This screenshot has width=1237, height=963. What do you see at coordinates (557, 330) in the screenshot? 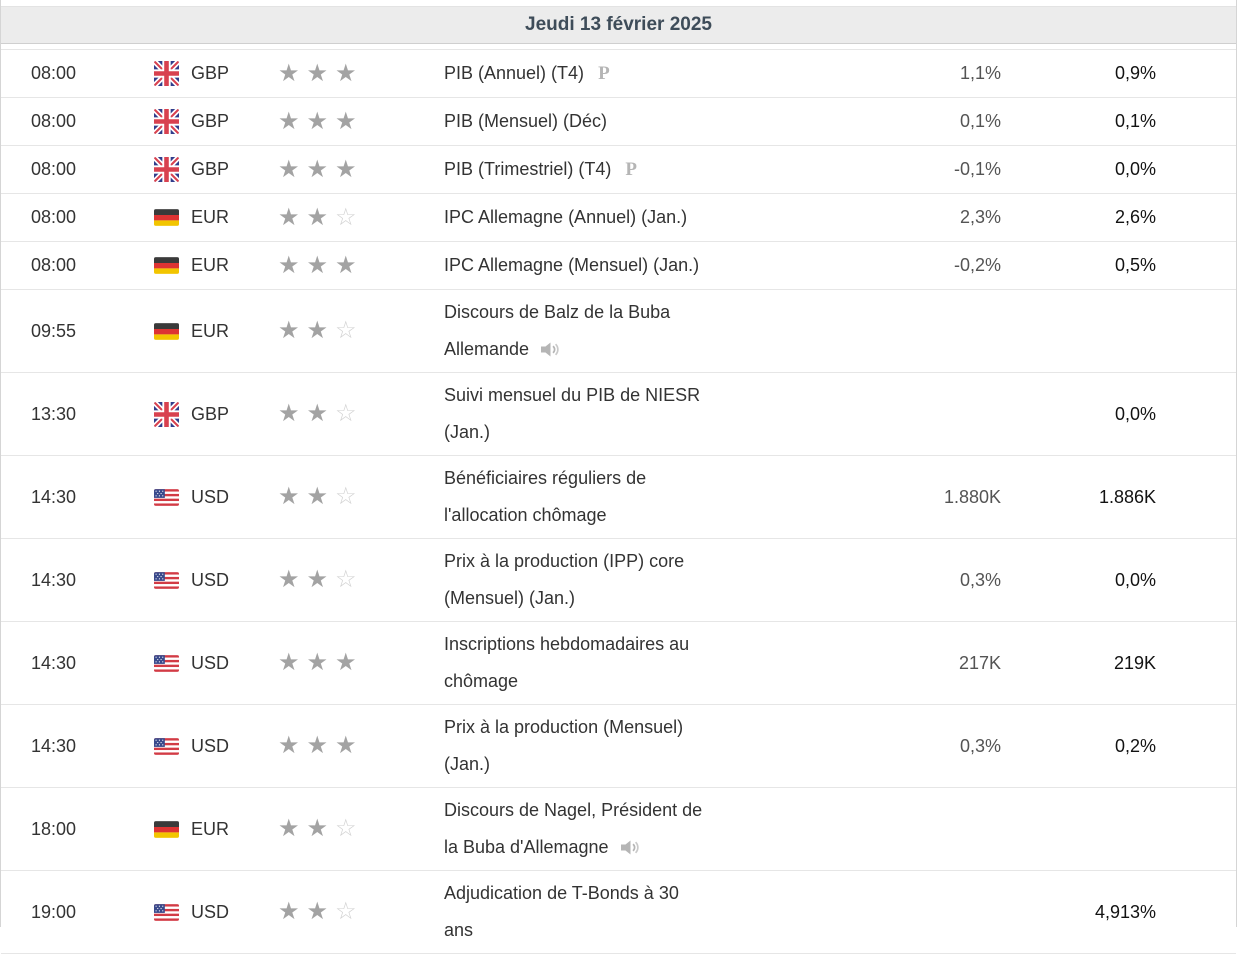
I see `event-name: Discours de Balz de la Buba Allemande` at bounding box center [557, 330].